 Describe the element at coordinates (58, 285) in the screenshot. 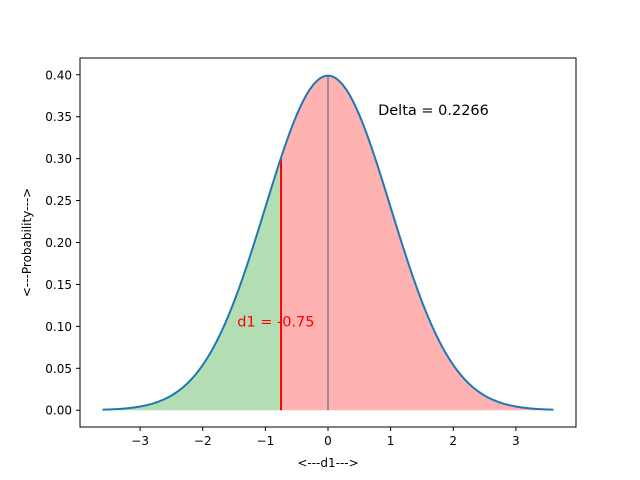

I see `y-tick-label-3: 0.15` at that location.